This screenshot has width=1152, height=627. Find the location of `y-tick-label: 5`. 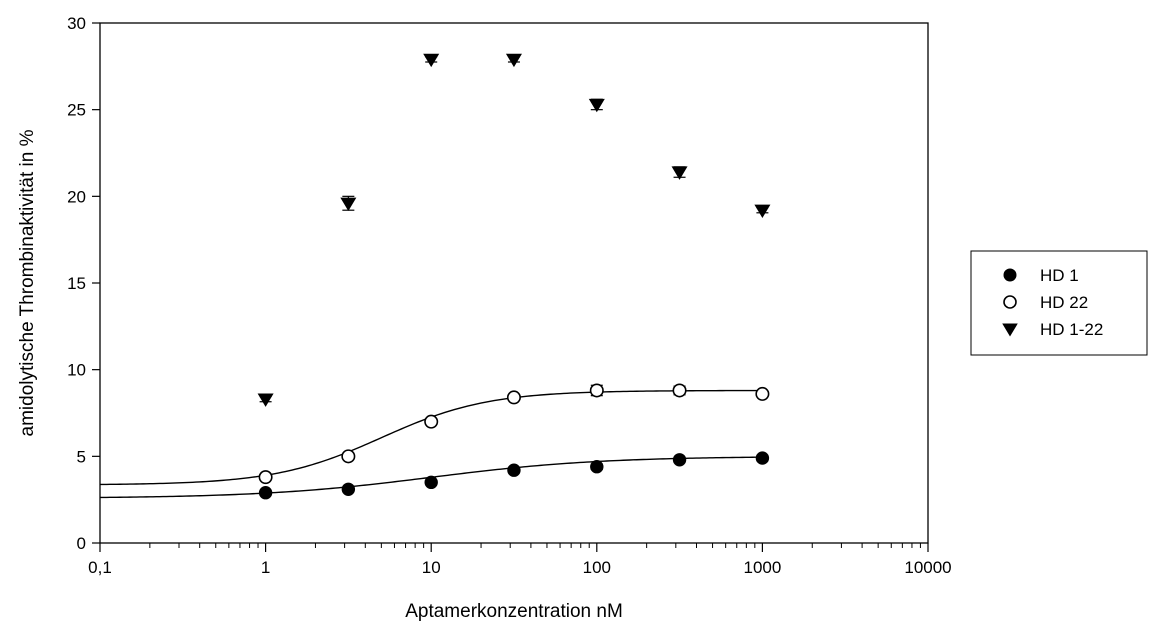

y-tick-label: 5 is located at coordinates (81, 456).